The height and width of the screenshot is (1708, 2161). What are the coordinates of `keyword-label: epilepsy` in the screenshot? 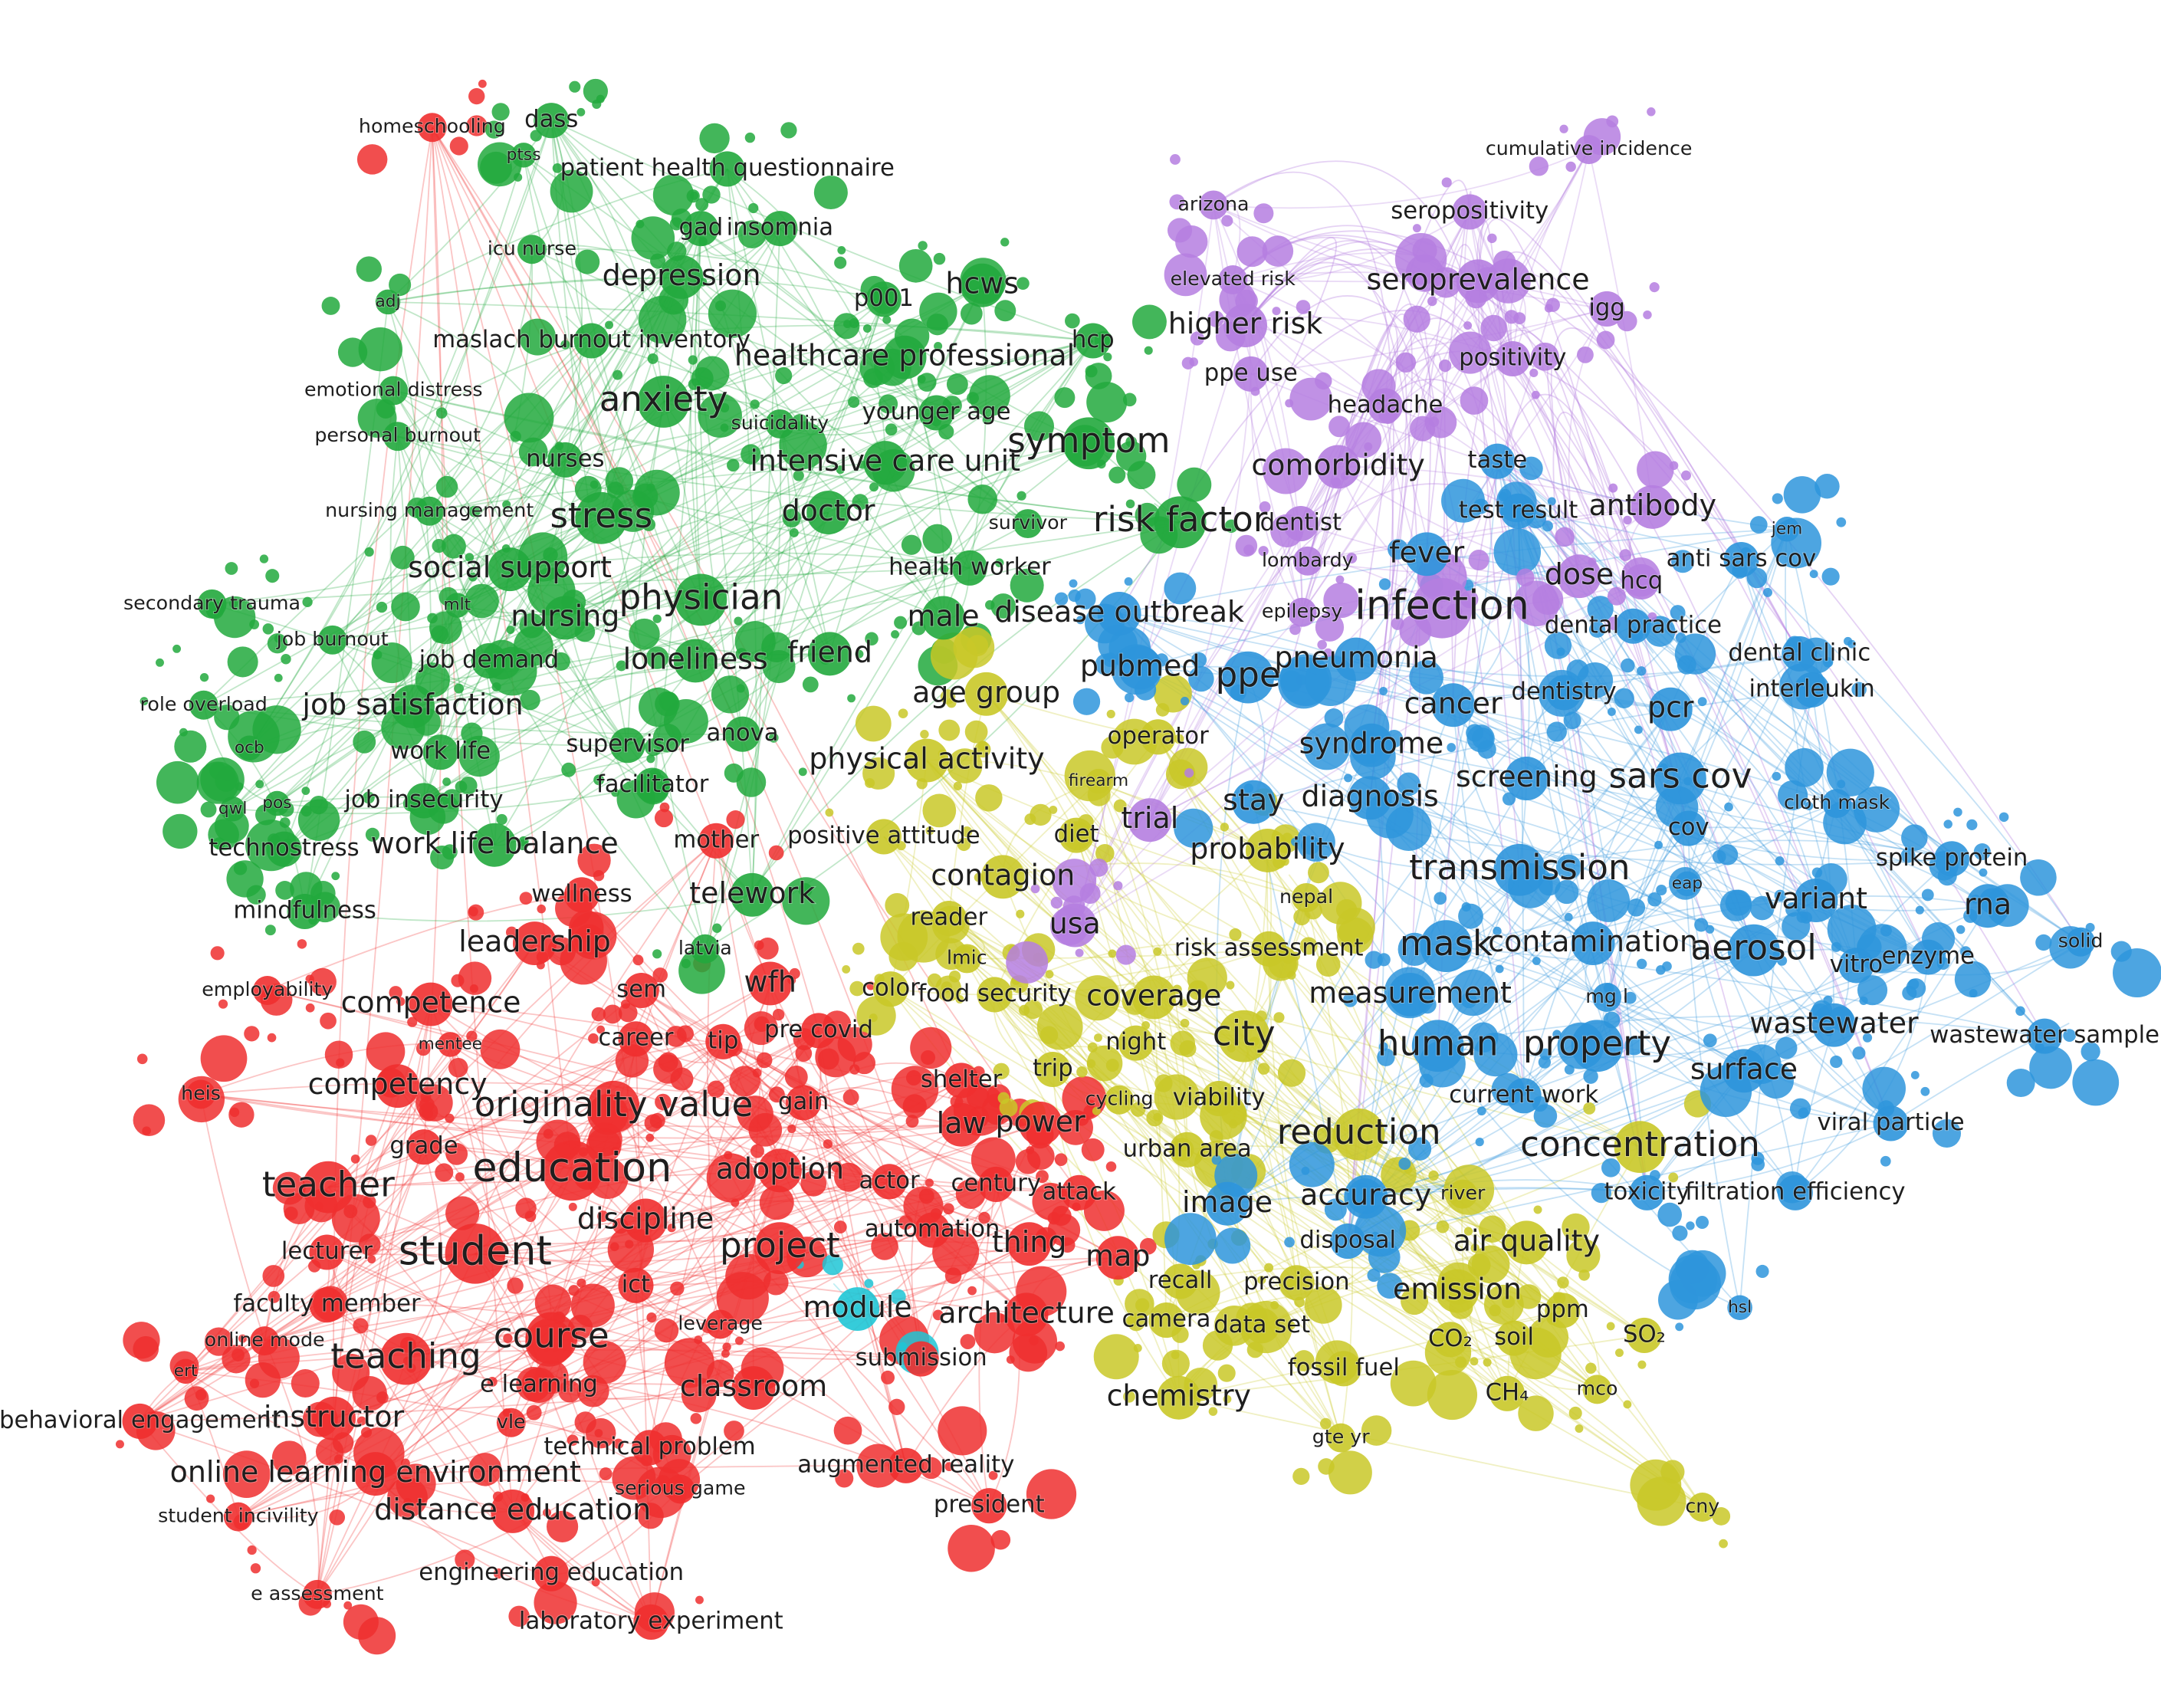 It's located at (1302, 611).